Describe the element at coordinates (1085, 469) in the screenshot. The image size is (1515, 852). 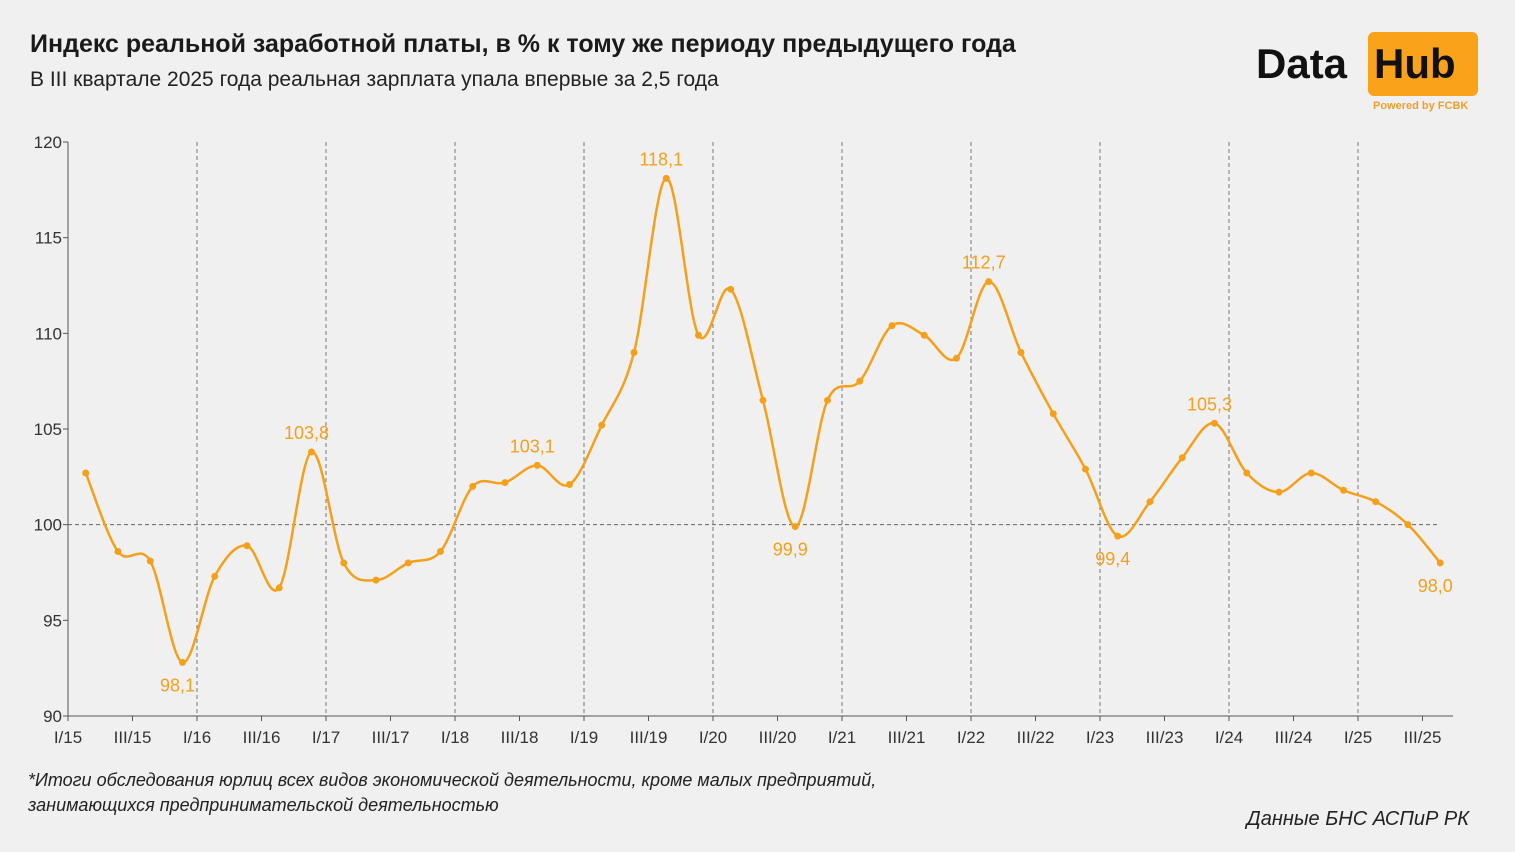
I see `data-point-IV/22` at that location.